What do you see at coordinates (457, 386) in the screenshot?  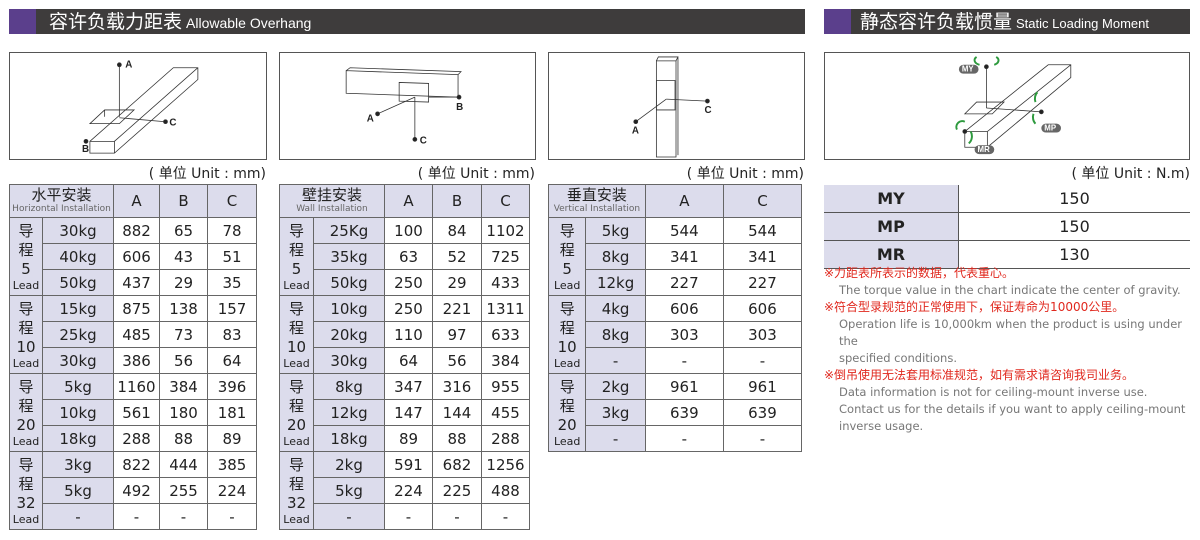 I see `value-cell: 316` at bounding box center [457, 386].